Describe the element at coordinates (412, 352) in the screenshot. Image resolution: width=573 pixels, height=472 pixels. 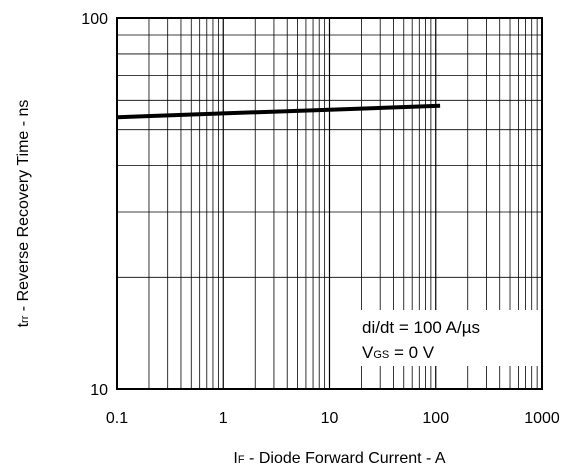
I see `annotation-vgs-rest: = 0 V` at that location.